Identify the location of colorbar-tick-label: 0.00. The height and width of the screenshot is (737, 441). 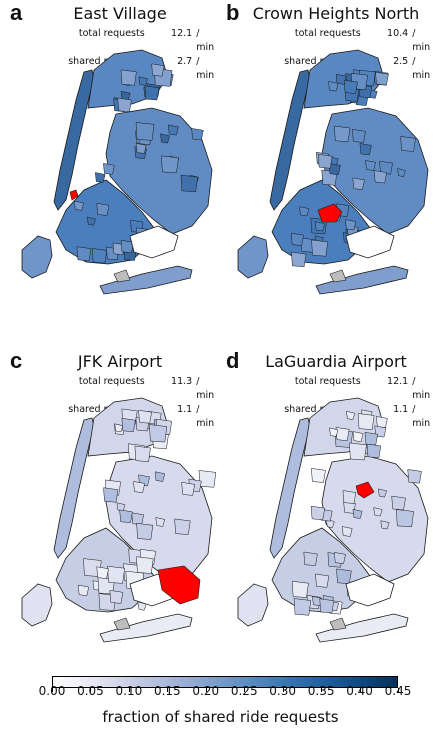
(52, 691).